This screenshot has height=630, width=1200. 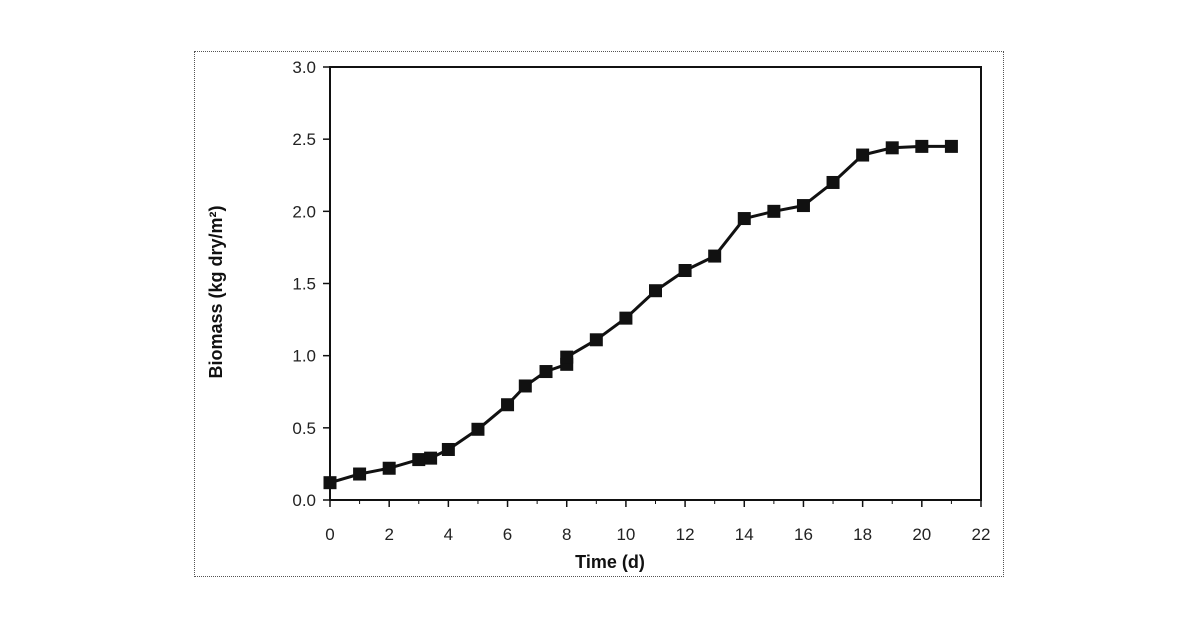 I want to click on y-tick-label: 2.5, so click(x=304, y=139).